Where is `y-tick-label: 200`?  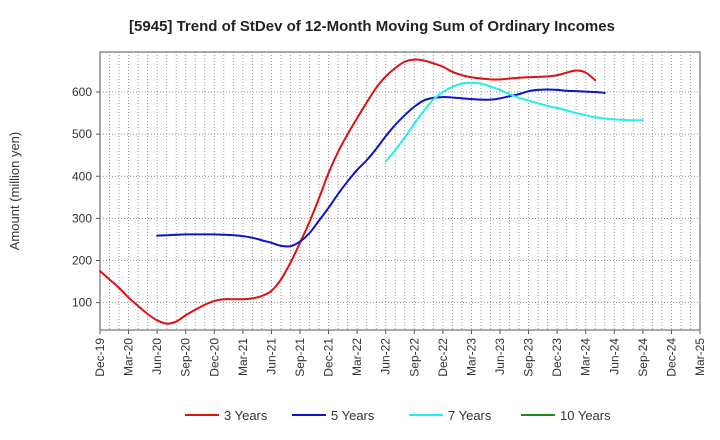 y-tick-label: 200 is located at coordinates (82, 261).